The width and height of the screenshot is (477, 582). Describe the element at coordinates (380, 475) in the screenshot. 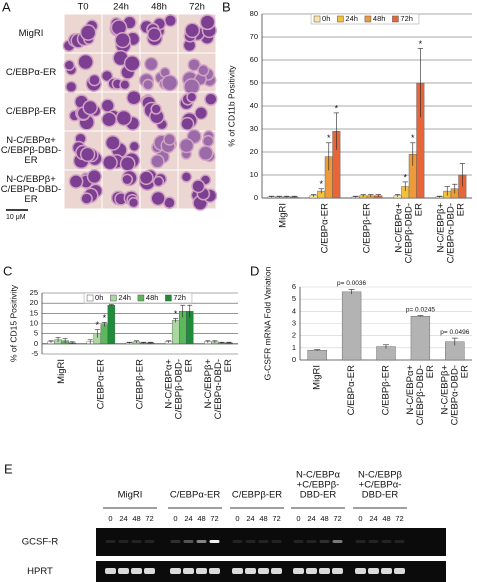

I see `group-label: N-C/EBPβ` at that location.